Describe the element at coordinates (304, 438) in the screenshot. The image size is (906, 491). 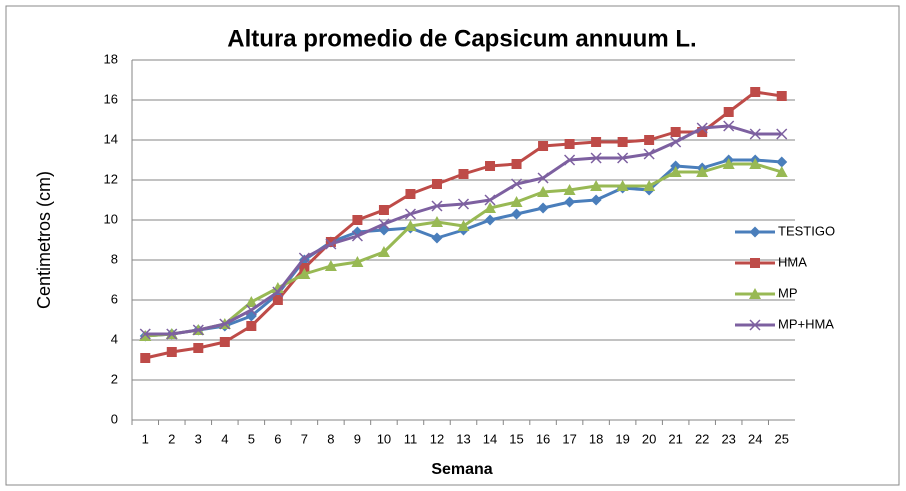
I see `x-tick-label: 7` at that location.